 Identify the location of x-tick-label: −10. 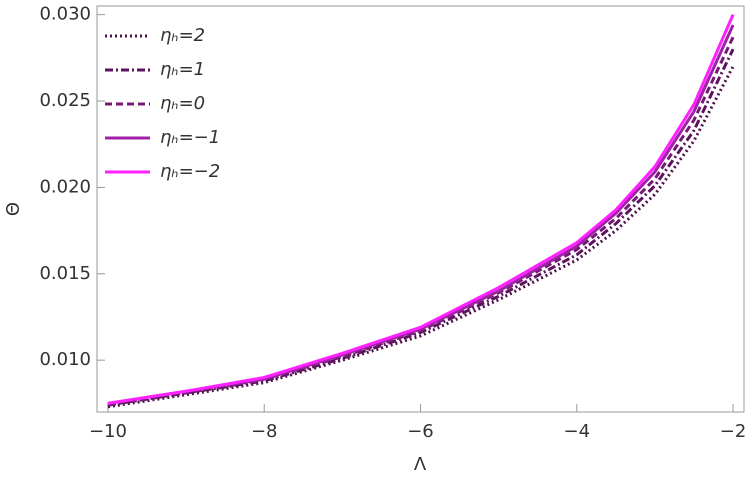
(108, 431).